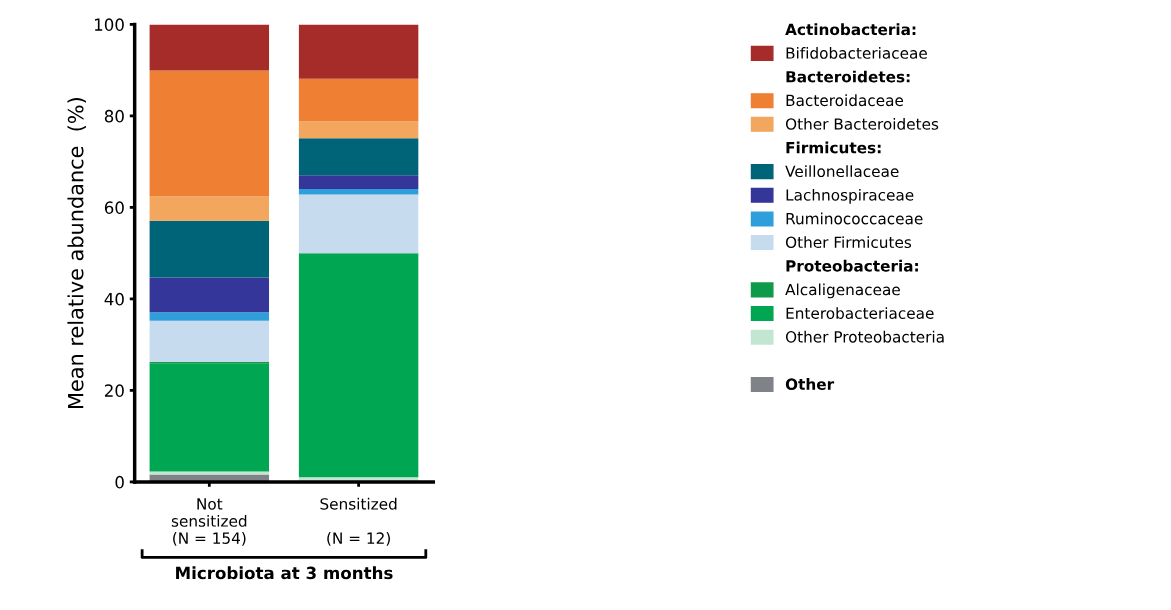  What do you see at coordinates (848, 242) in the screenshot?
I see `legend-label: Other Firmicutes` at bounding box center [848, 242].